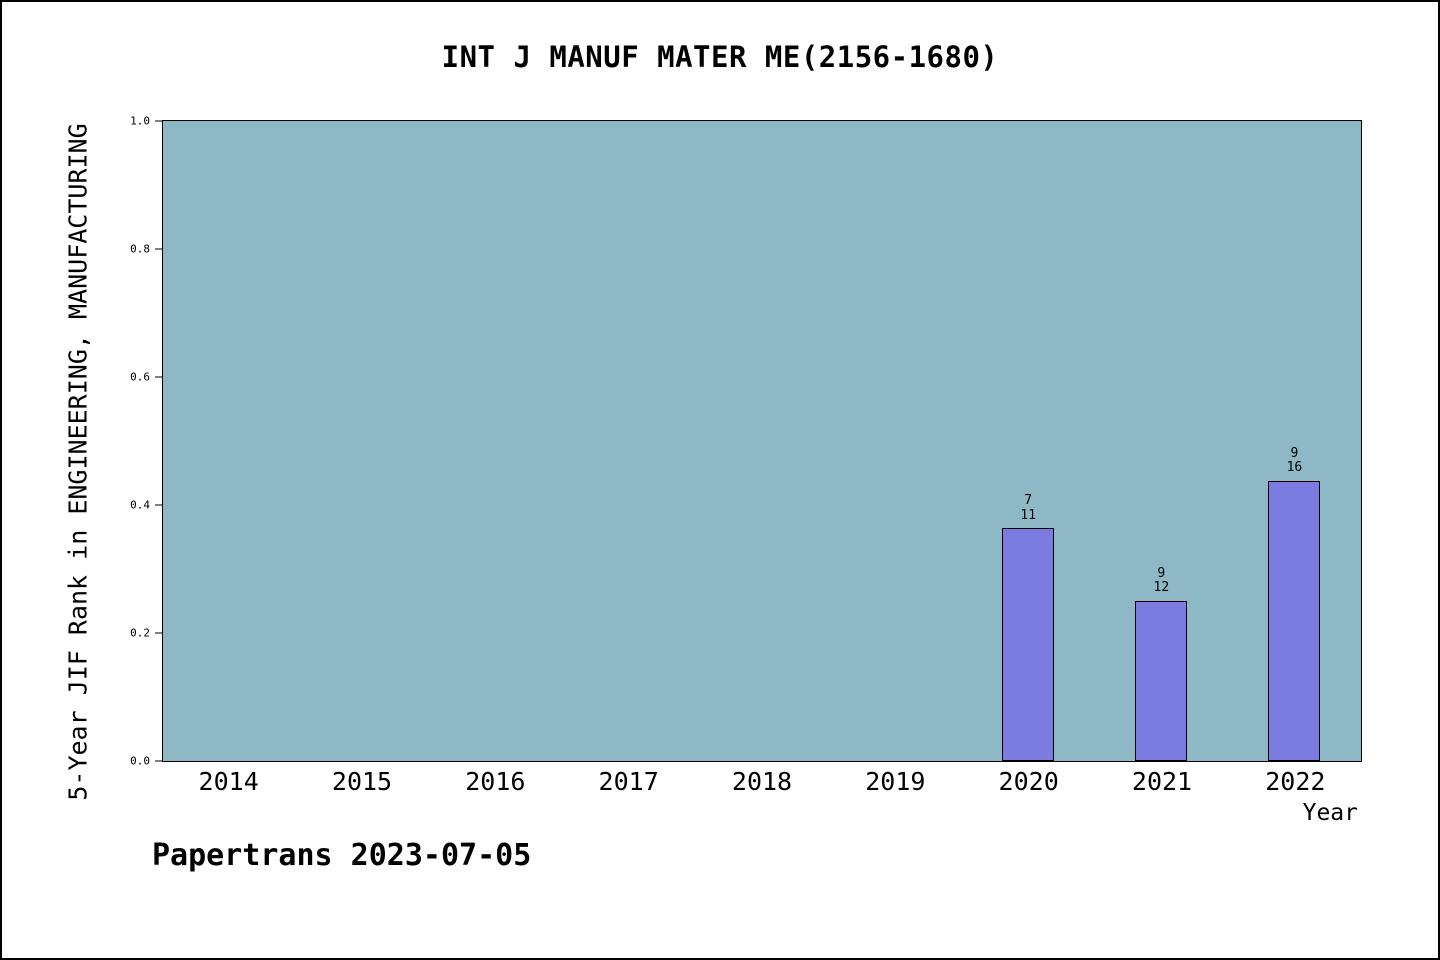  Describe the element at coordinates (720, 57) in the screenshot. I see `chart-title: INT J MANUF MATER ME(2156-1680)` at that location.